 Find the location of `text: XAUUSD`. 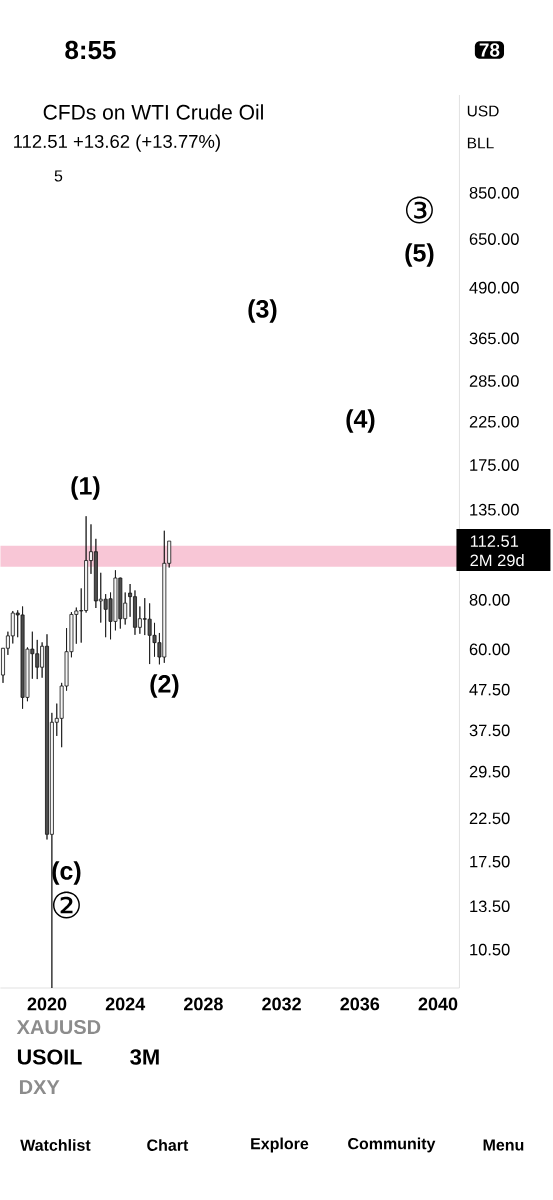

text: XAUUSD is located at coordinates (58, 1027).